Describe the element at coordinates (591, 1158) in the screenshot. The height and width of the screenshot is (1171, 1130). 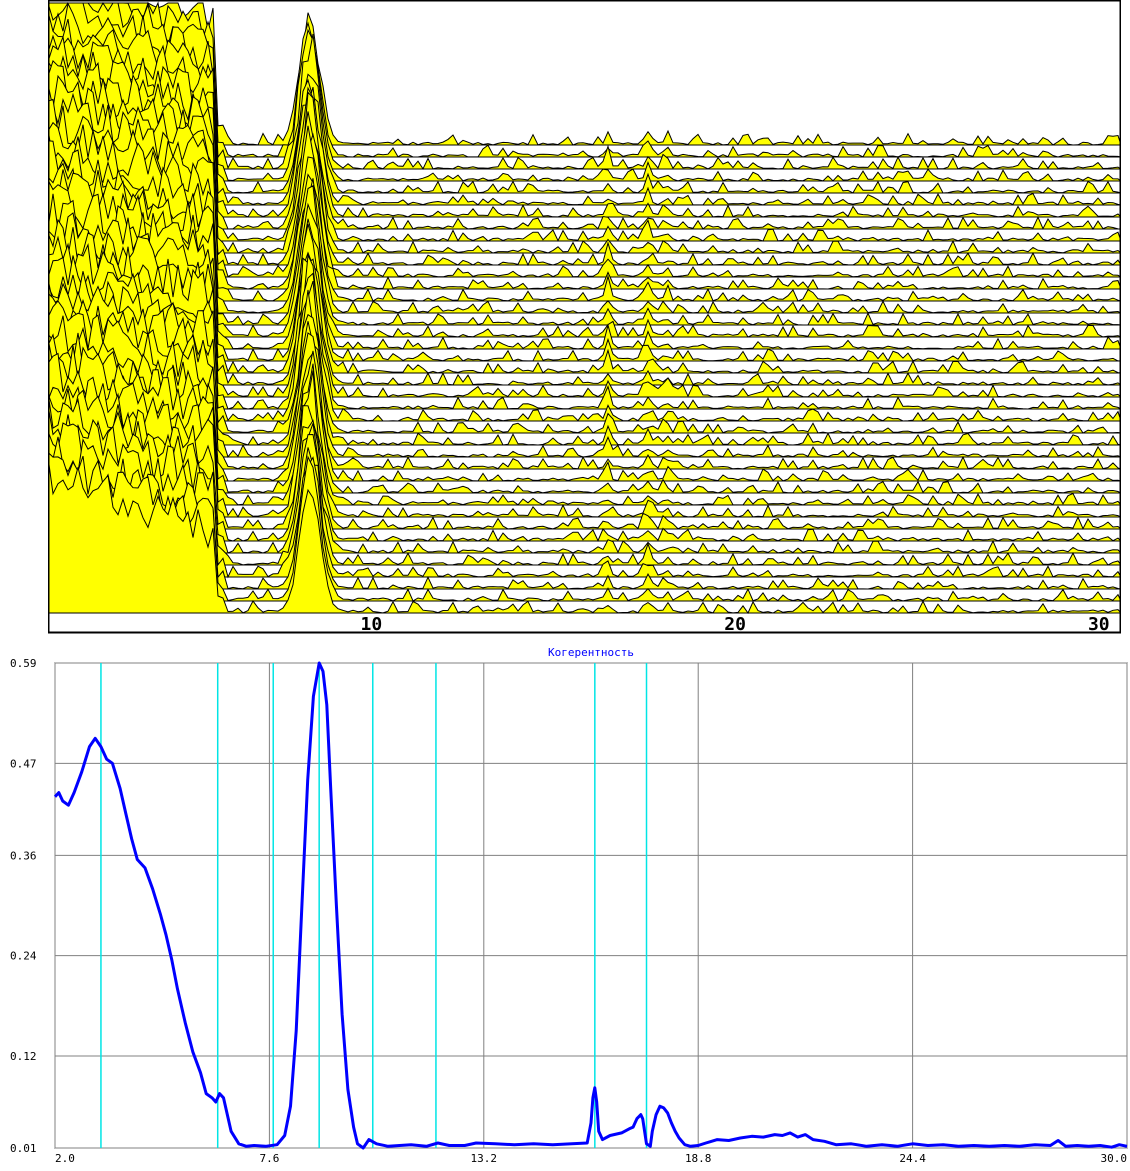
I see `coherence-x-ticks: 2.0 7.6 13.2 18.8 24.4 30.0` at that location.